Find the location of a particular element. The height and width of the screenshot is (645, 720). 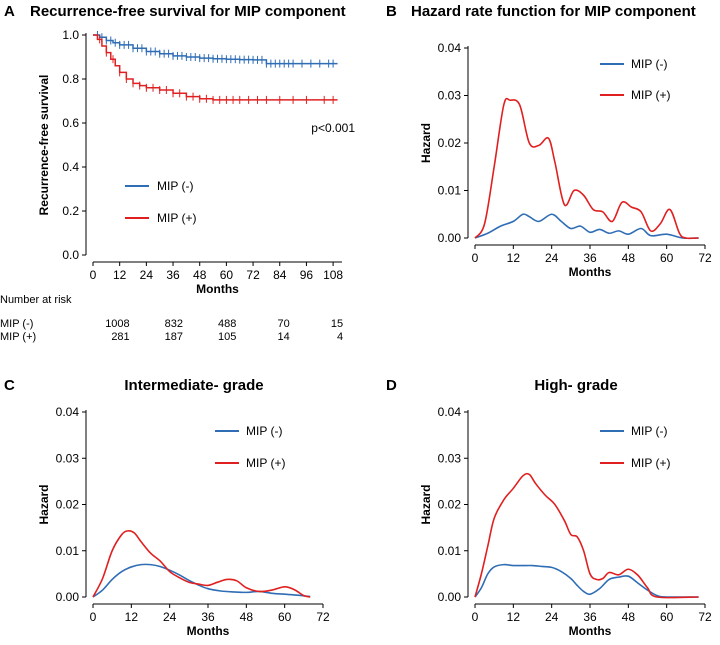

panel-a-legend: MIP (-) MIP (+) is located at coordinates (160, 202).